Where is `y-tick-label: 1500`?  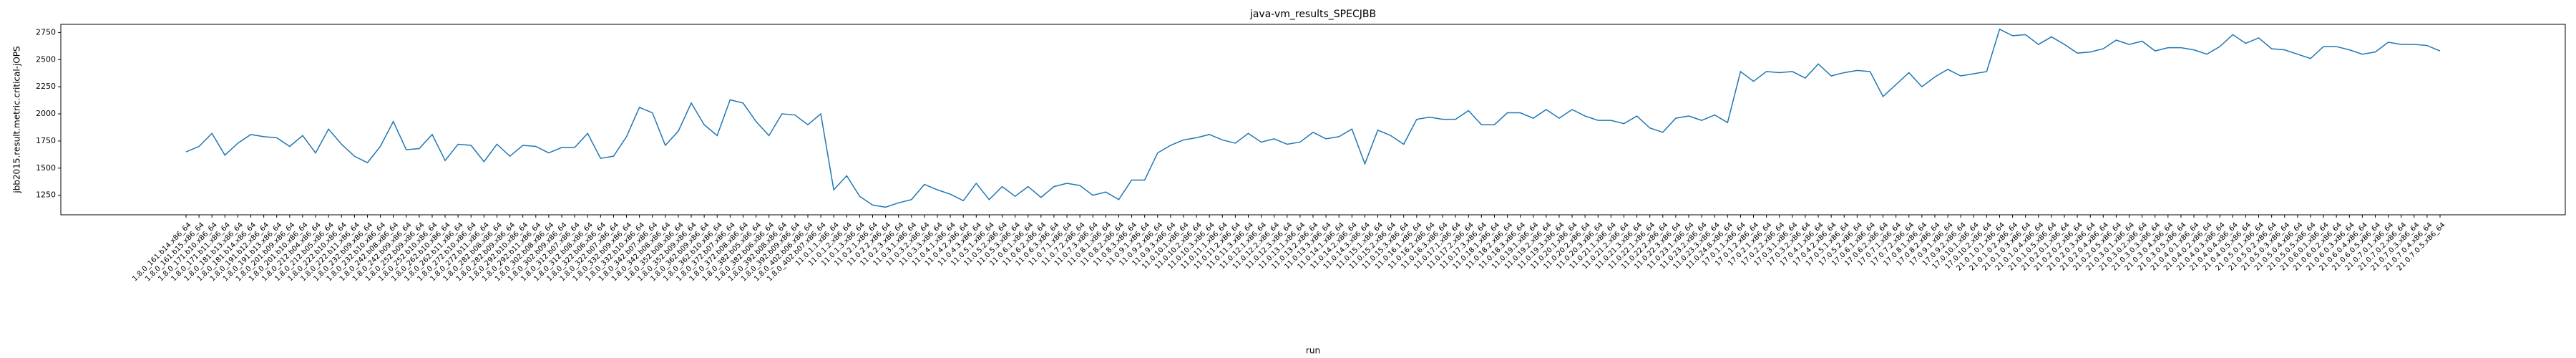 y-tick-label: 1500 is located at coordinates (46, 168).